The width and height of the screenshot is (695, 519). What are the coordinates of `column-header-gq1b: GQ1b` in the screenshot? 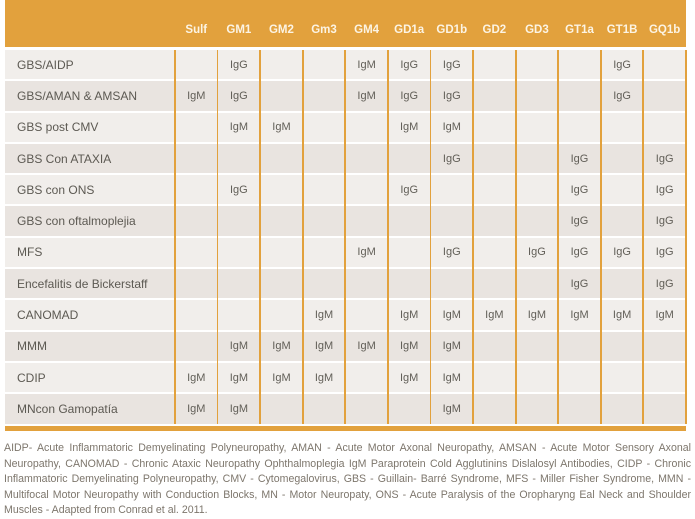 It's located at (664, 29).